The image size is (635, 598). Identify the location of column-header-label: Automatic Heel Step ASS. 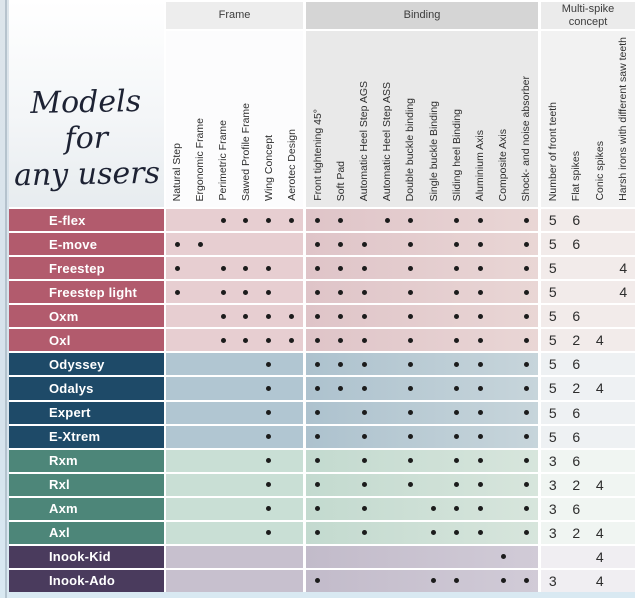
(387, 141).